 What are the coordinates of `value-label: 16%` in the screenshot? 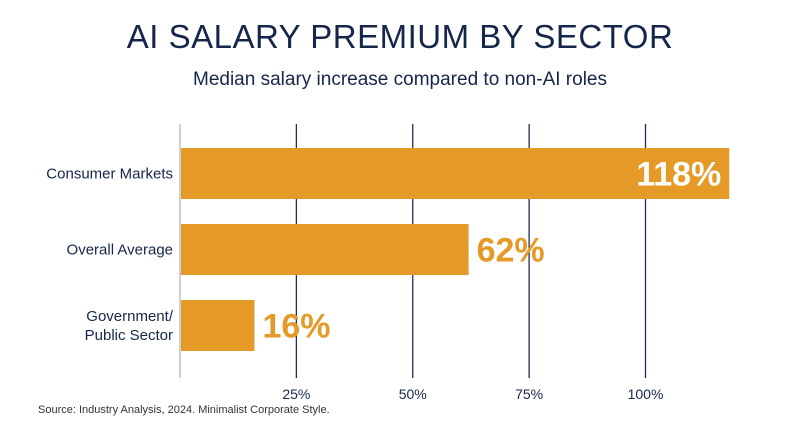 It's located at (296, 327).